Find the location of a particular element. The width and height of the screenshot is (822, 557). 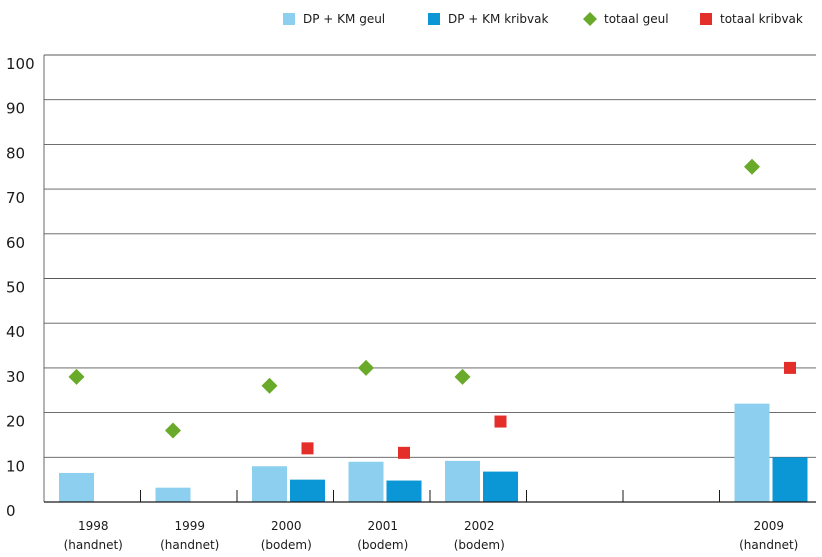

y-tick-label: 90 is located at coordinates (15, 109).